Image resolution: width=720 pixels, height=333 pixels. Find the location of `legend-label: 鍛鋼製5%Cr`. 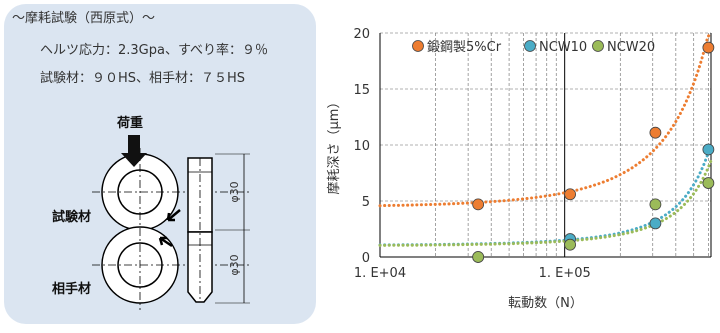

legend-label: 鍛鋼製5%Cr is located at coordinates (464, 47).